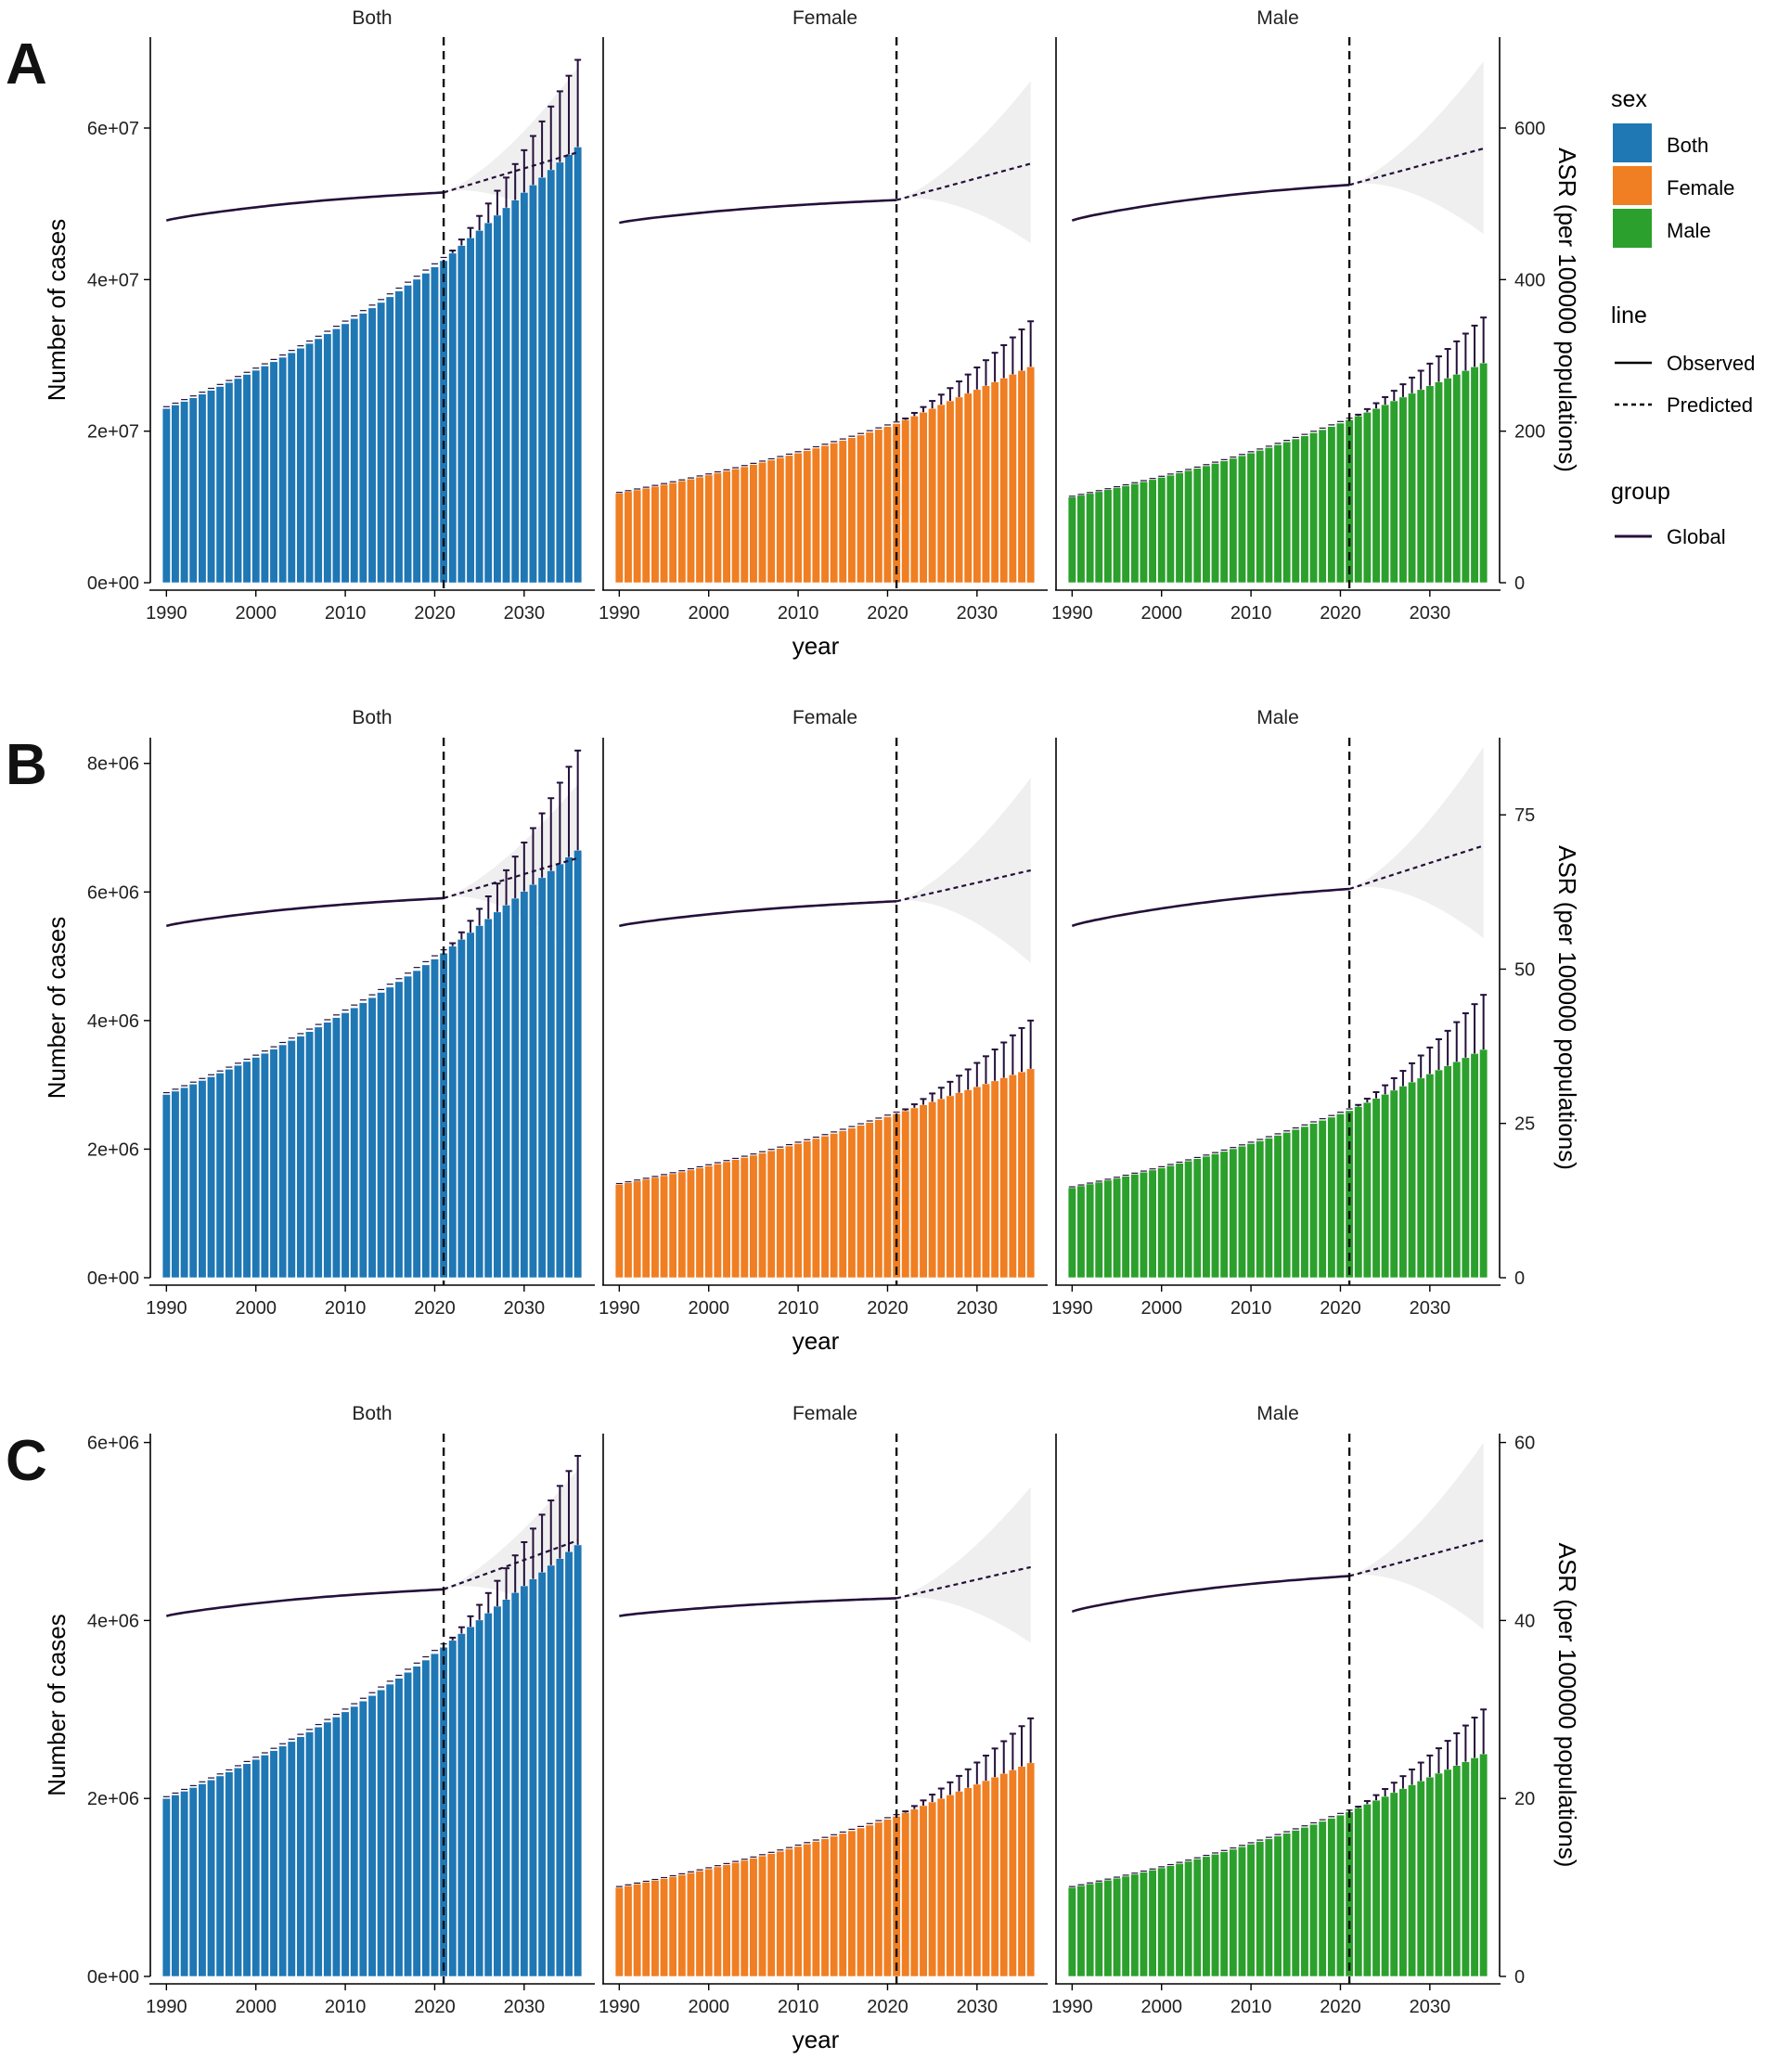  Describe the element at coordinates (390, 440) in the screenshot. I see `bar-2015` at that location.